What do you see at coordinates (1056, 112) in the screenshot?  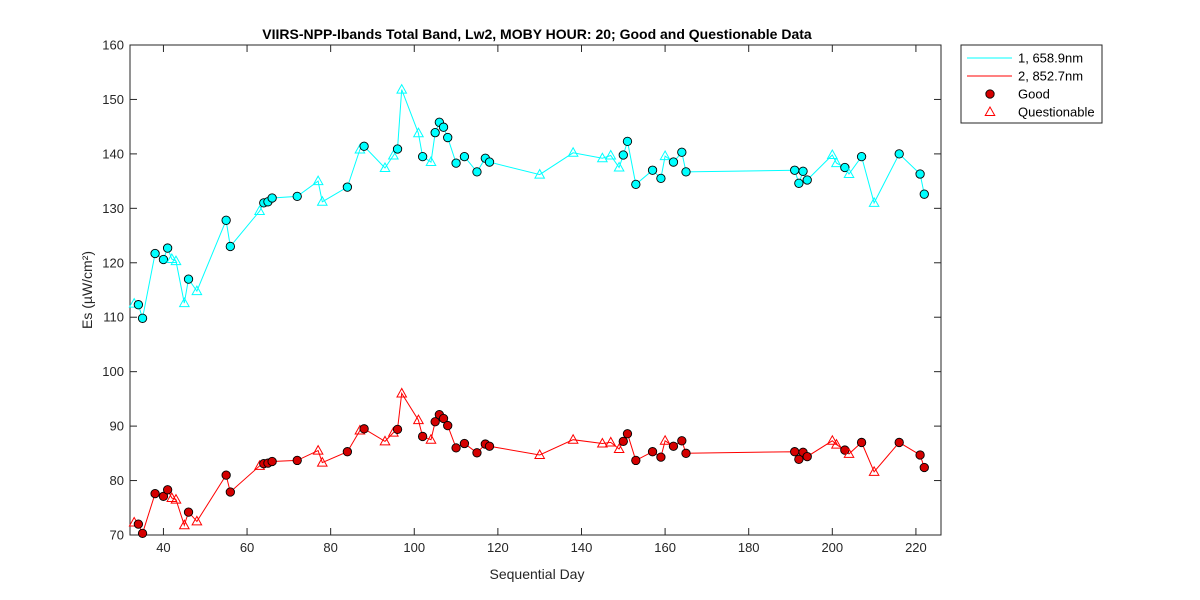 I see `legend-label: Questionable` at bounding box center [1056, 112].